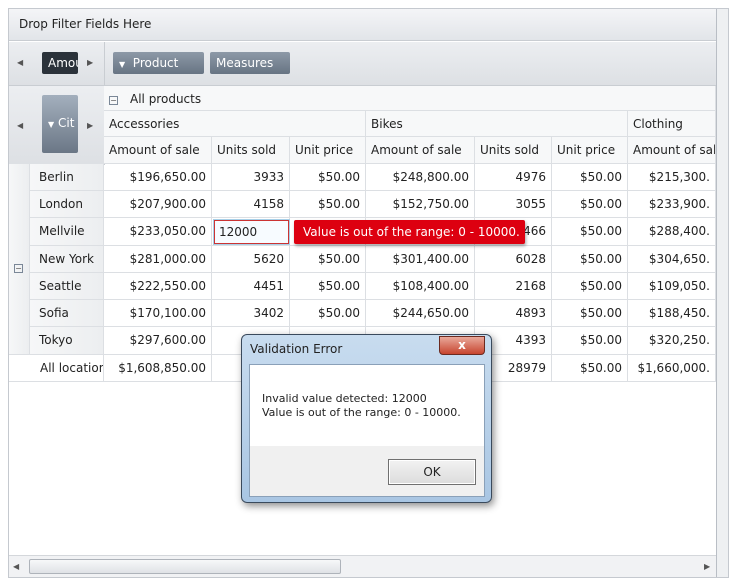 Image resolution: width=736 pixels, height=583 pixels. I want to click on row-header: Tokyo, so click(67, 341).